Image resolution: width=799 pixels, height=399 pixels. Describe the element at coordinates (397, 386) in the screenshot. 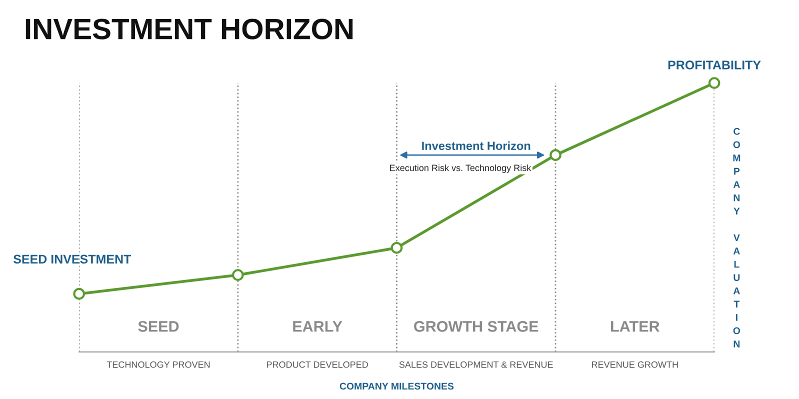

I see `x-axis-title: COMPANY MILESTONES` at that location.